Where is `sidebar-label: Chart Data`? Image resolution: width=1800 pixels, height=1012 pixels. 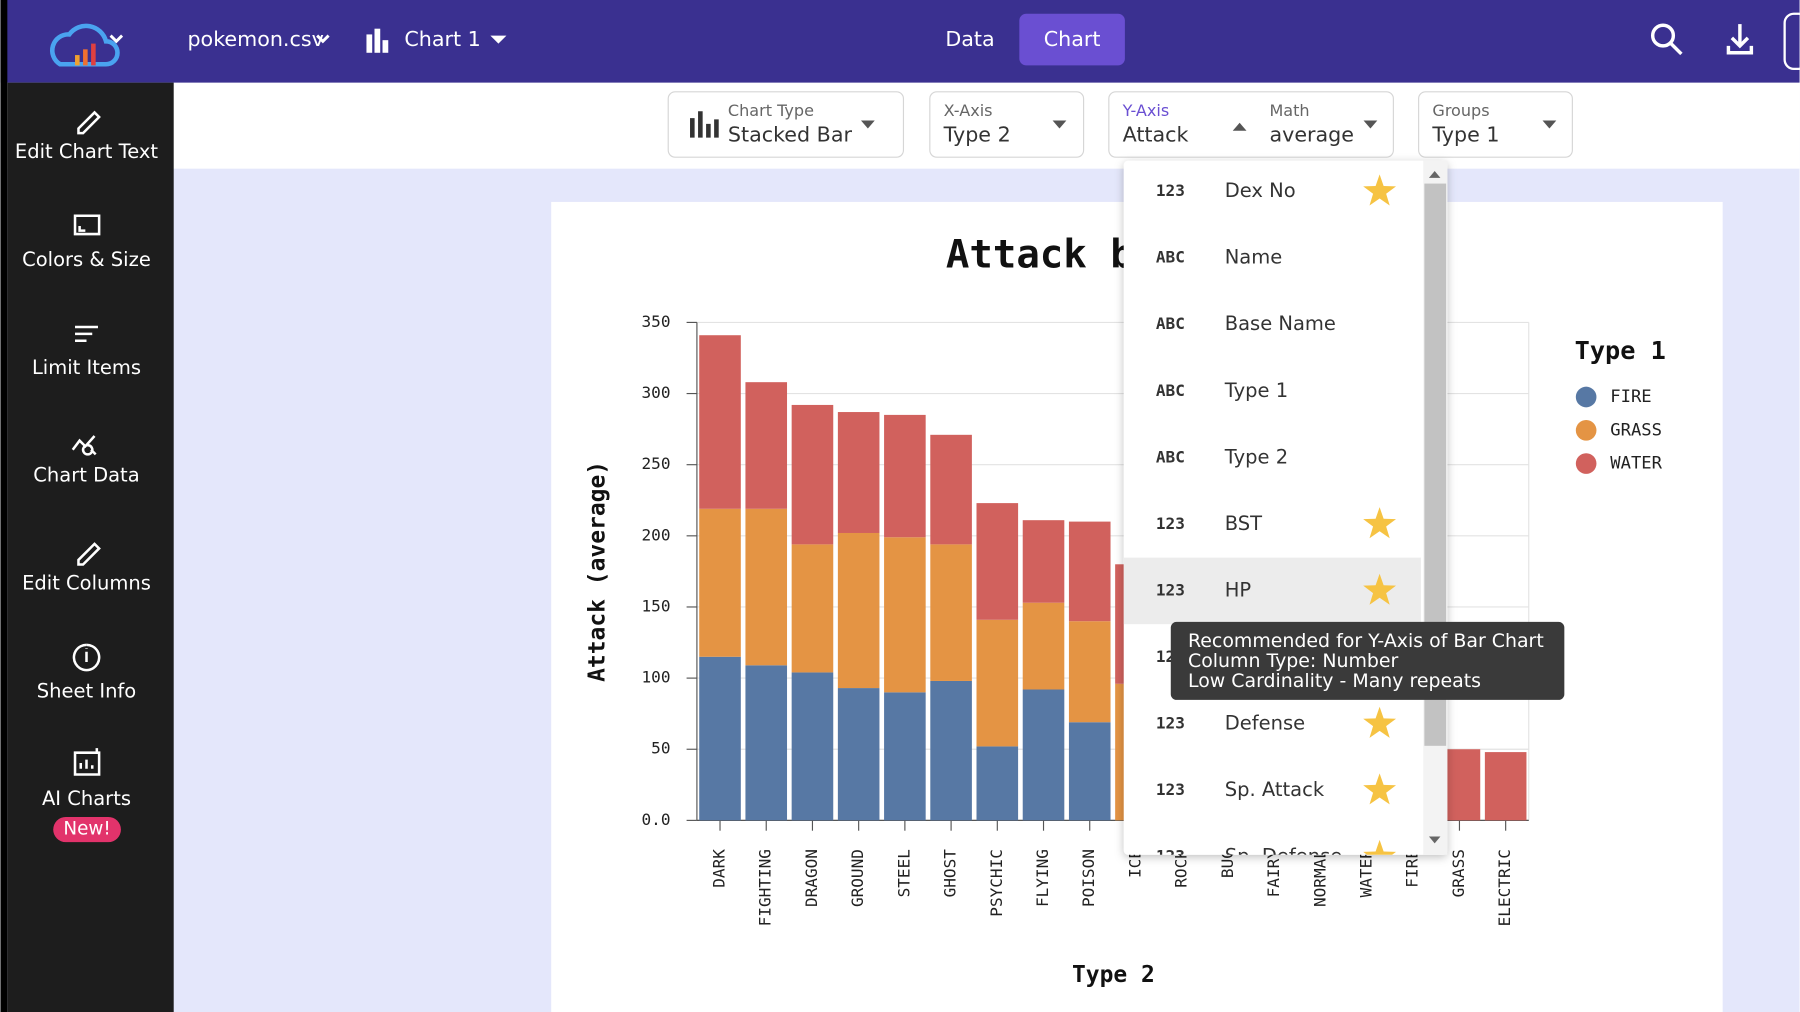
sidebar-label: Chart Data is located at coordinates (86, 475).